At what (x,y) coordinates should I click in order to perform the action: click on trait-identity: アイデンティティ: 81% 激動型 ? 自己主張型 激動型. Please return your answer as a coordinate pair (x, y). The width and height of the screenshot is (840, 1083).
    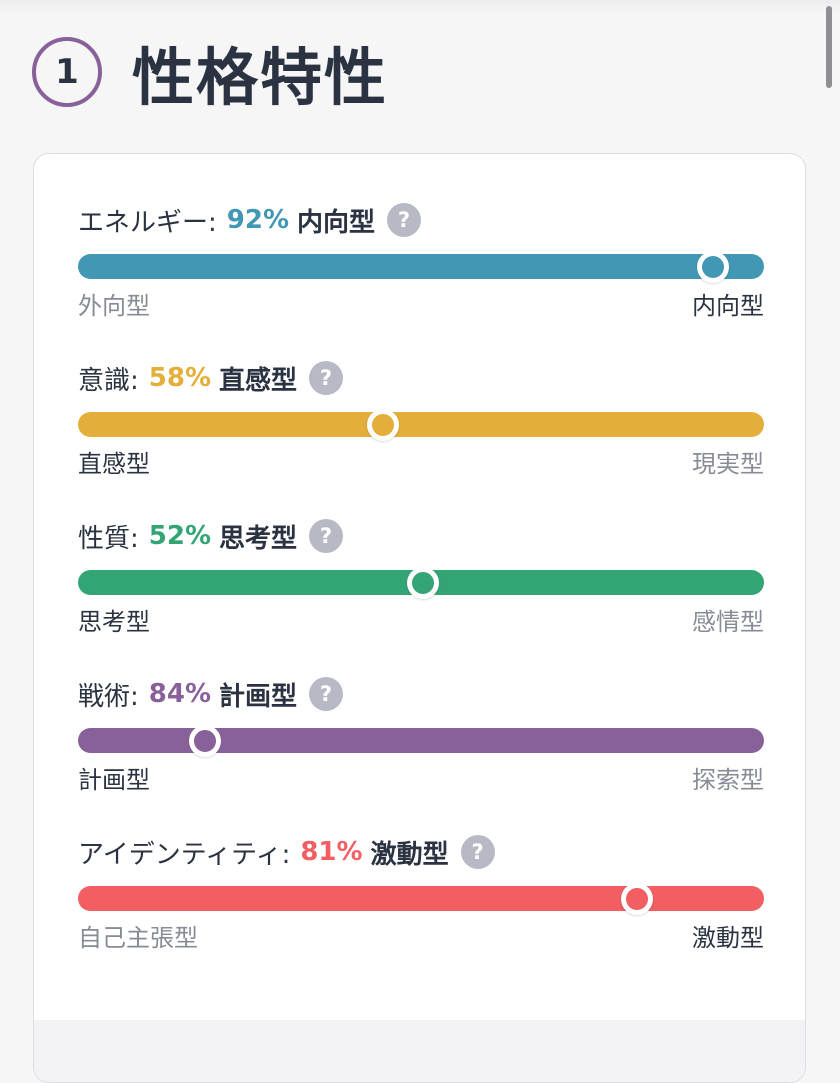
    Looking at the image, I should click on (421, 892).